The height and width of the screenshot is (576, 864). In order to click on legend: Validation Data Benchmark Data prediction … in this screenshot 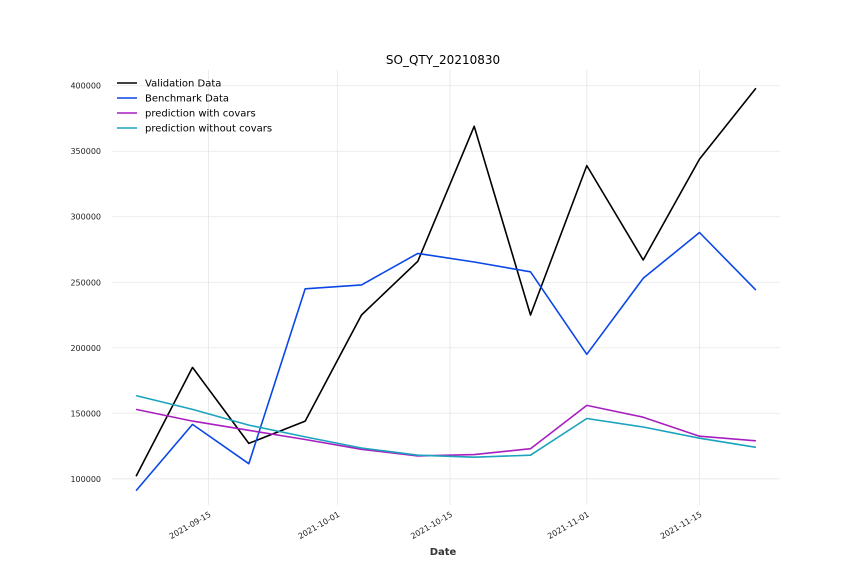, I will do `click(194, 107)`.